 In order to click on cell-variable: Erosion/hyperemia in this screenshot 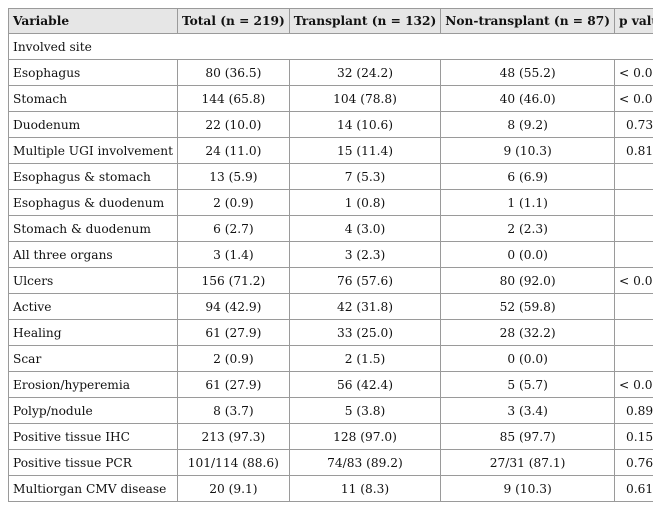, I will do `click(93, 384)`.